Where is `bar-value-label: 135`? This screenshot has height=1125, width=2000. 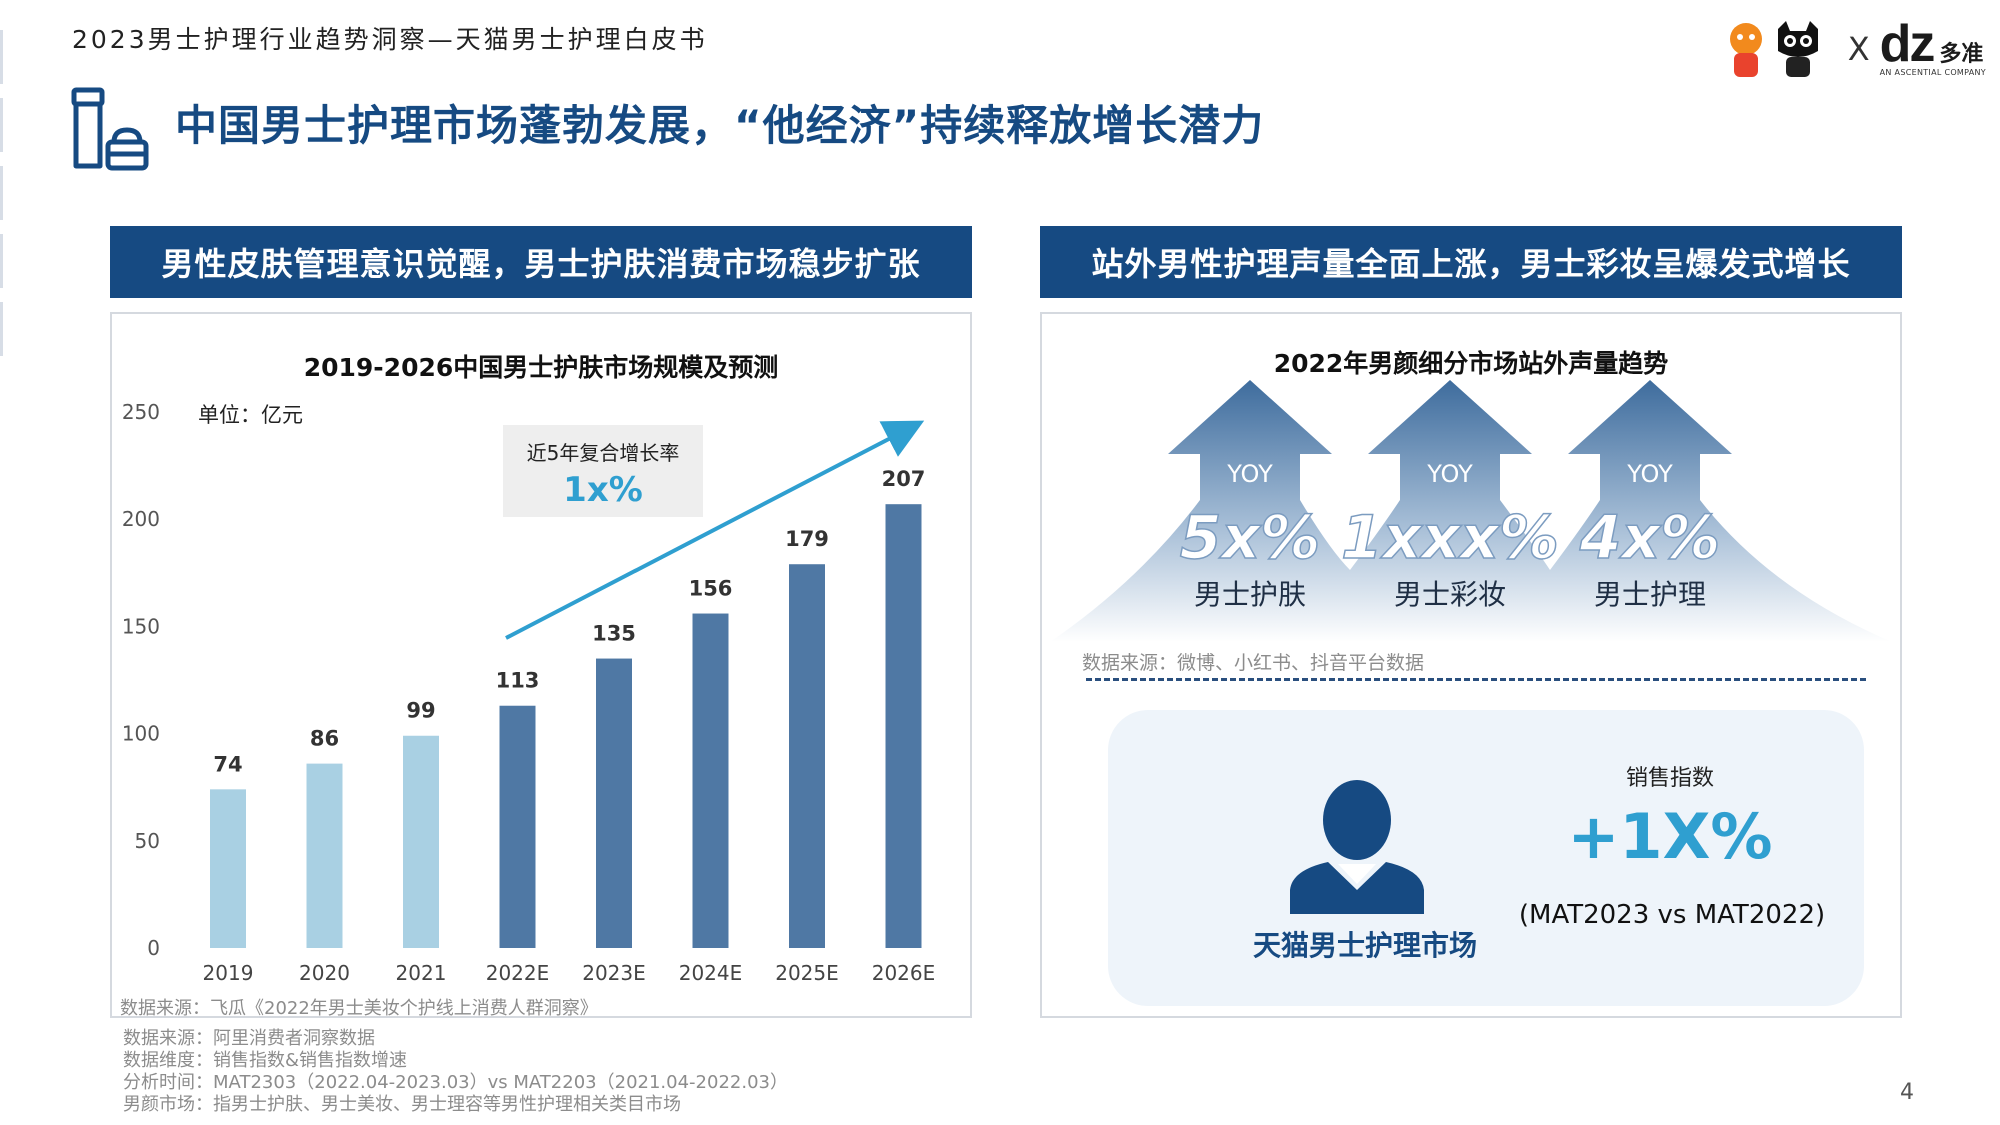
bar-value-label: 135 is located at coordinates (614, 634).